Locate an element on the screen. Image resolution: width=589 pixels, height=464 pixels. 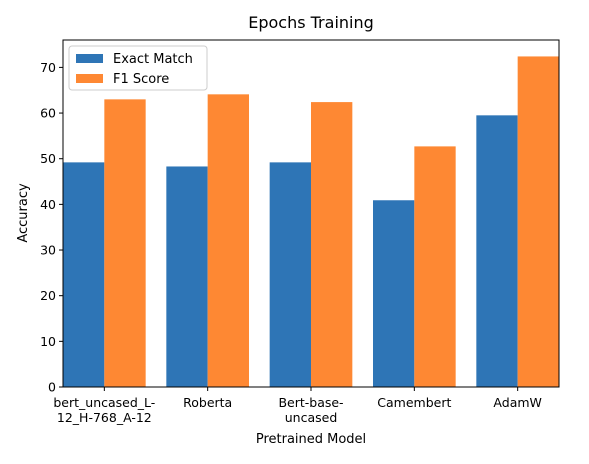
y-tick-label-30: 30 is located at coordinates (48, 250).